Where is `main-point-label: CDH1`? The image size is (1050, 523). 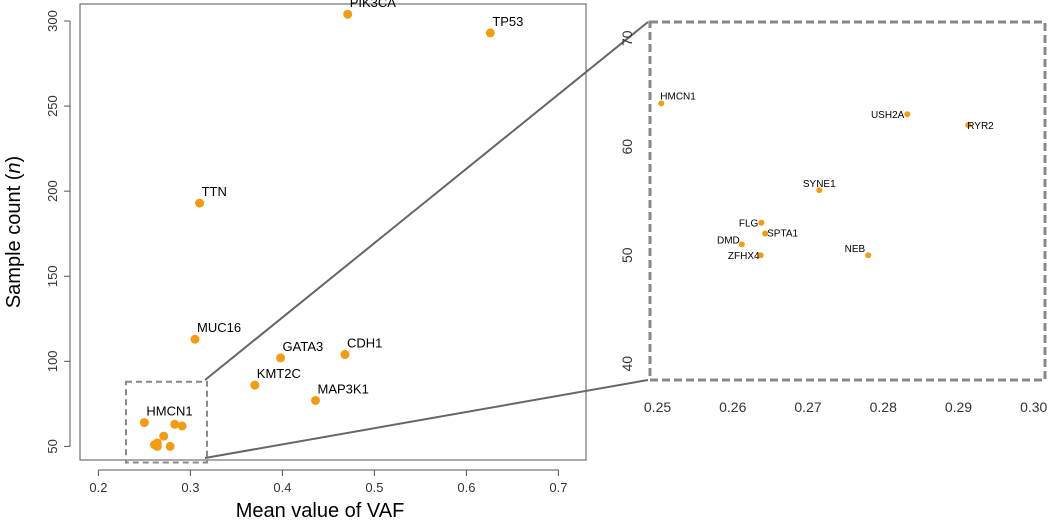
main-point-label: CDH1 is located at coordinates (364, 343).